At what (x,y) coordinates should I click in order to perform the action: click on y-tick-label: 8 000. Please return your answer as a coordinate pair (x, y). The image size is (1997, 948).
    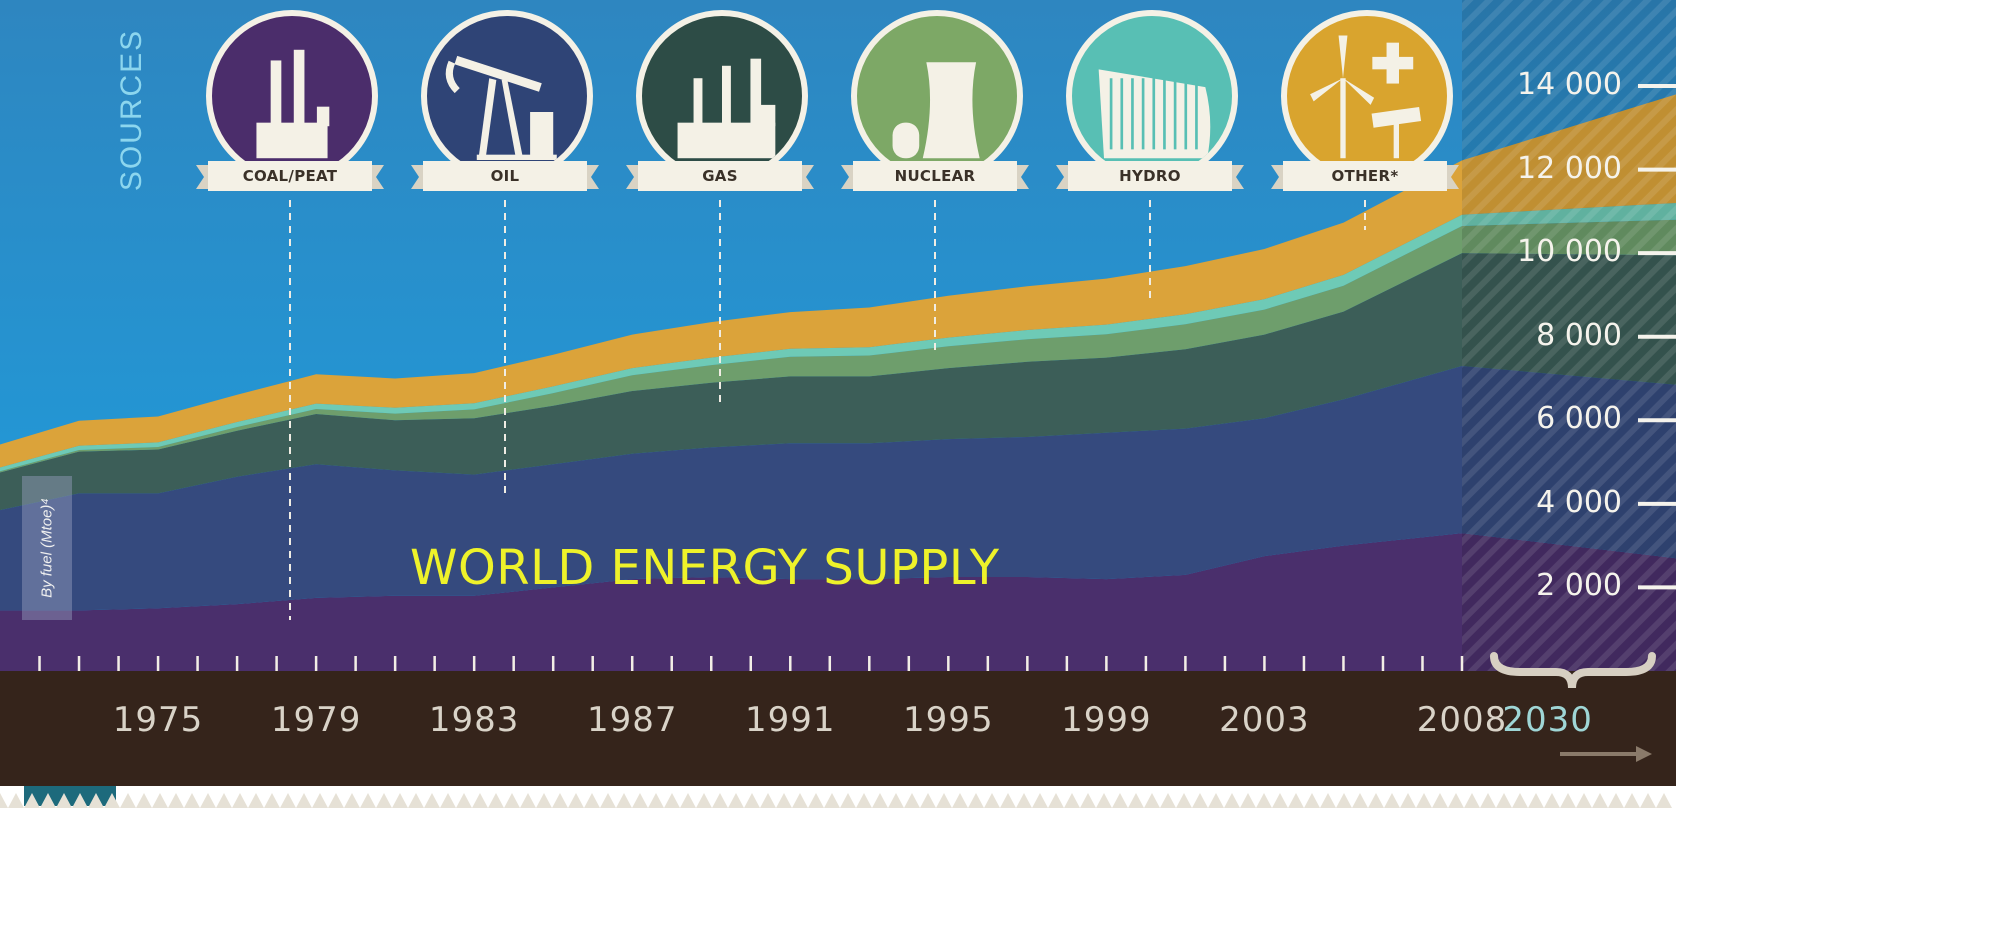
    Looking at the image, I should click on (1579, 335).